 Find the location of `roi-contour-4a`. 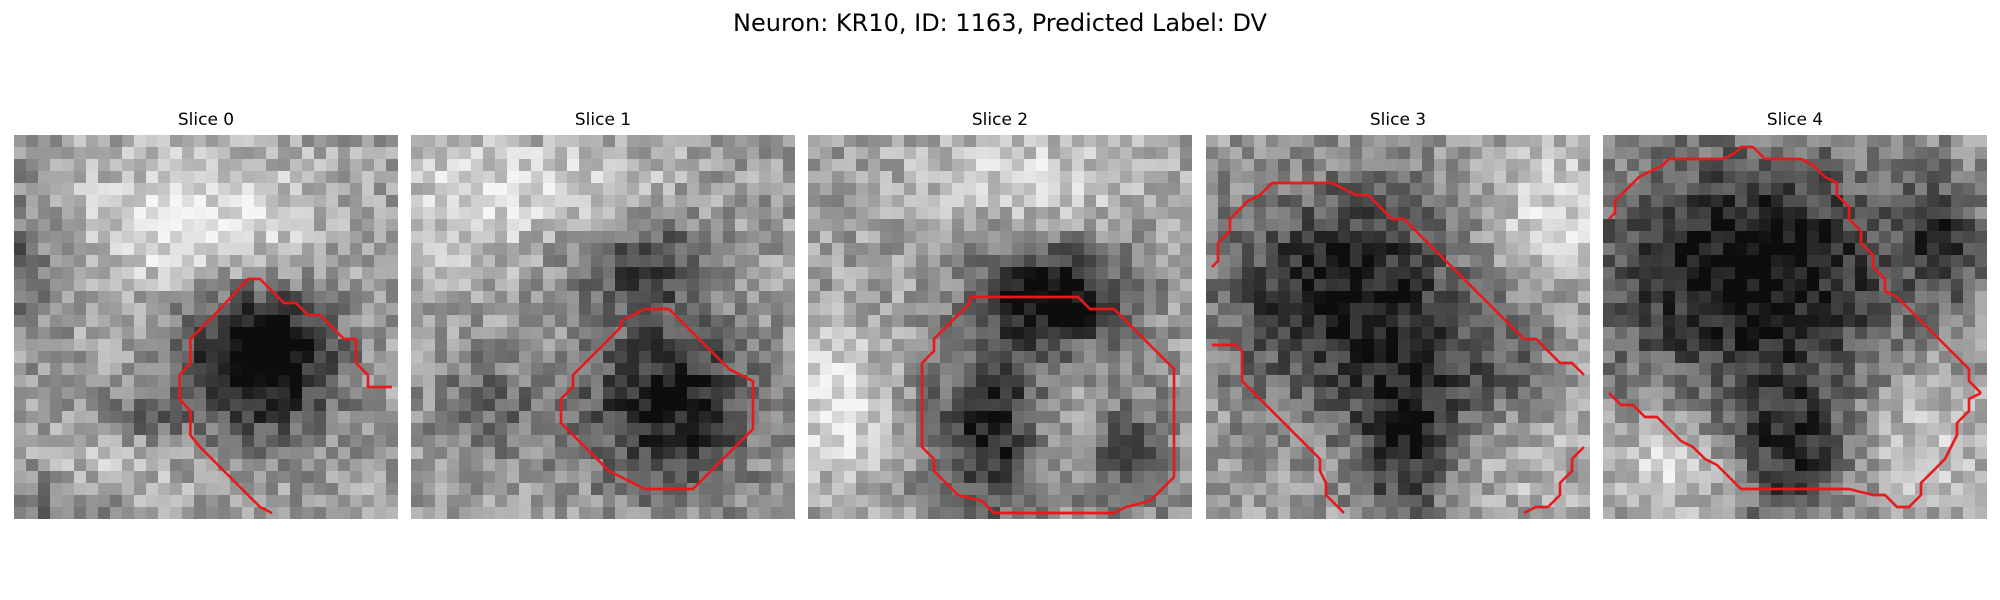

roi-contour-4a is located at coordinates (1795, 269).